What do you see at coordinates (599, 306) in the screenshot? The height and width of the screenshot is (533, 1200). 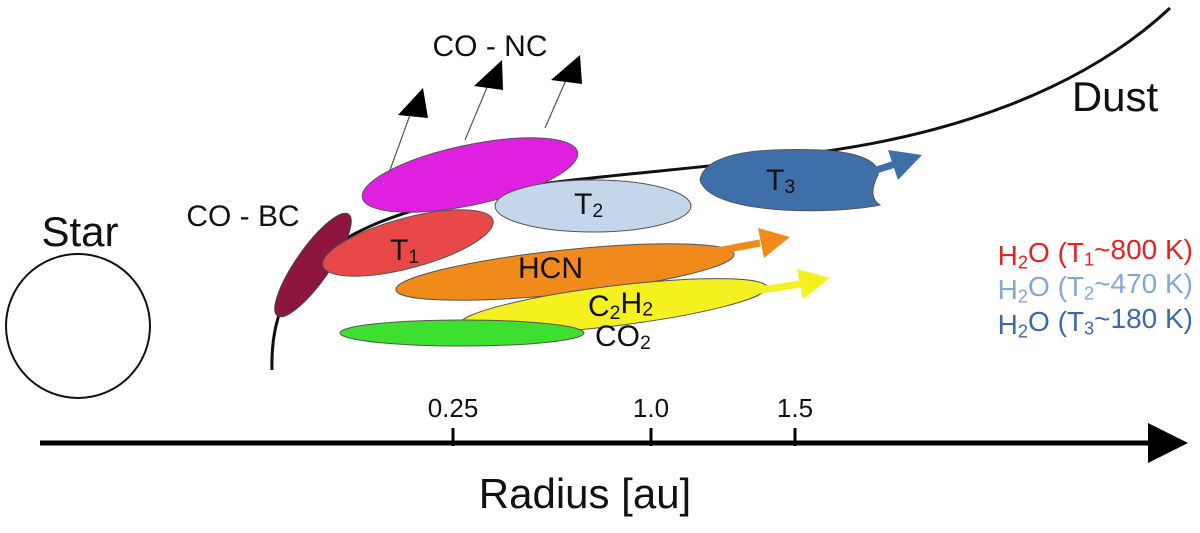 I see `text-part: C` at bounding box center [599, 306].